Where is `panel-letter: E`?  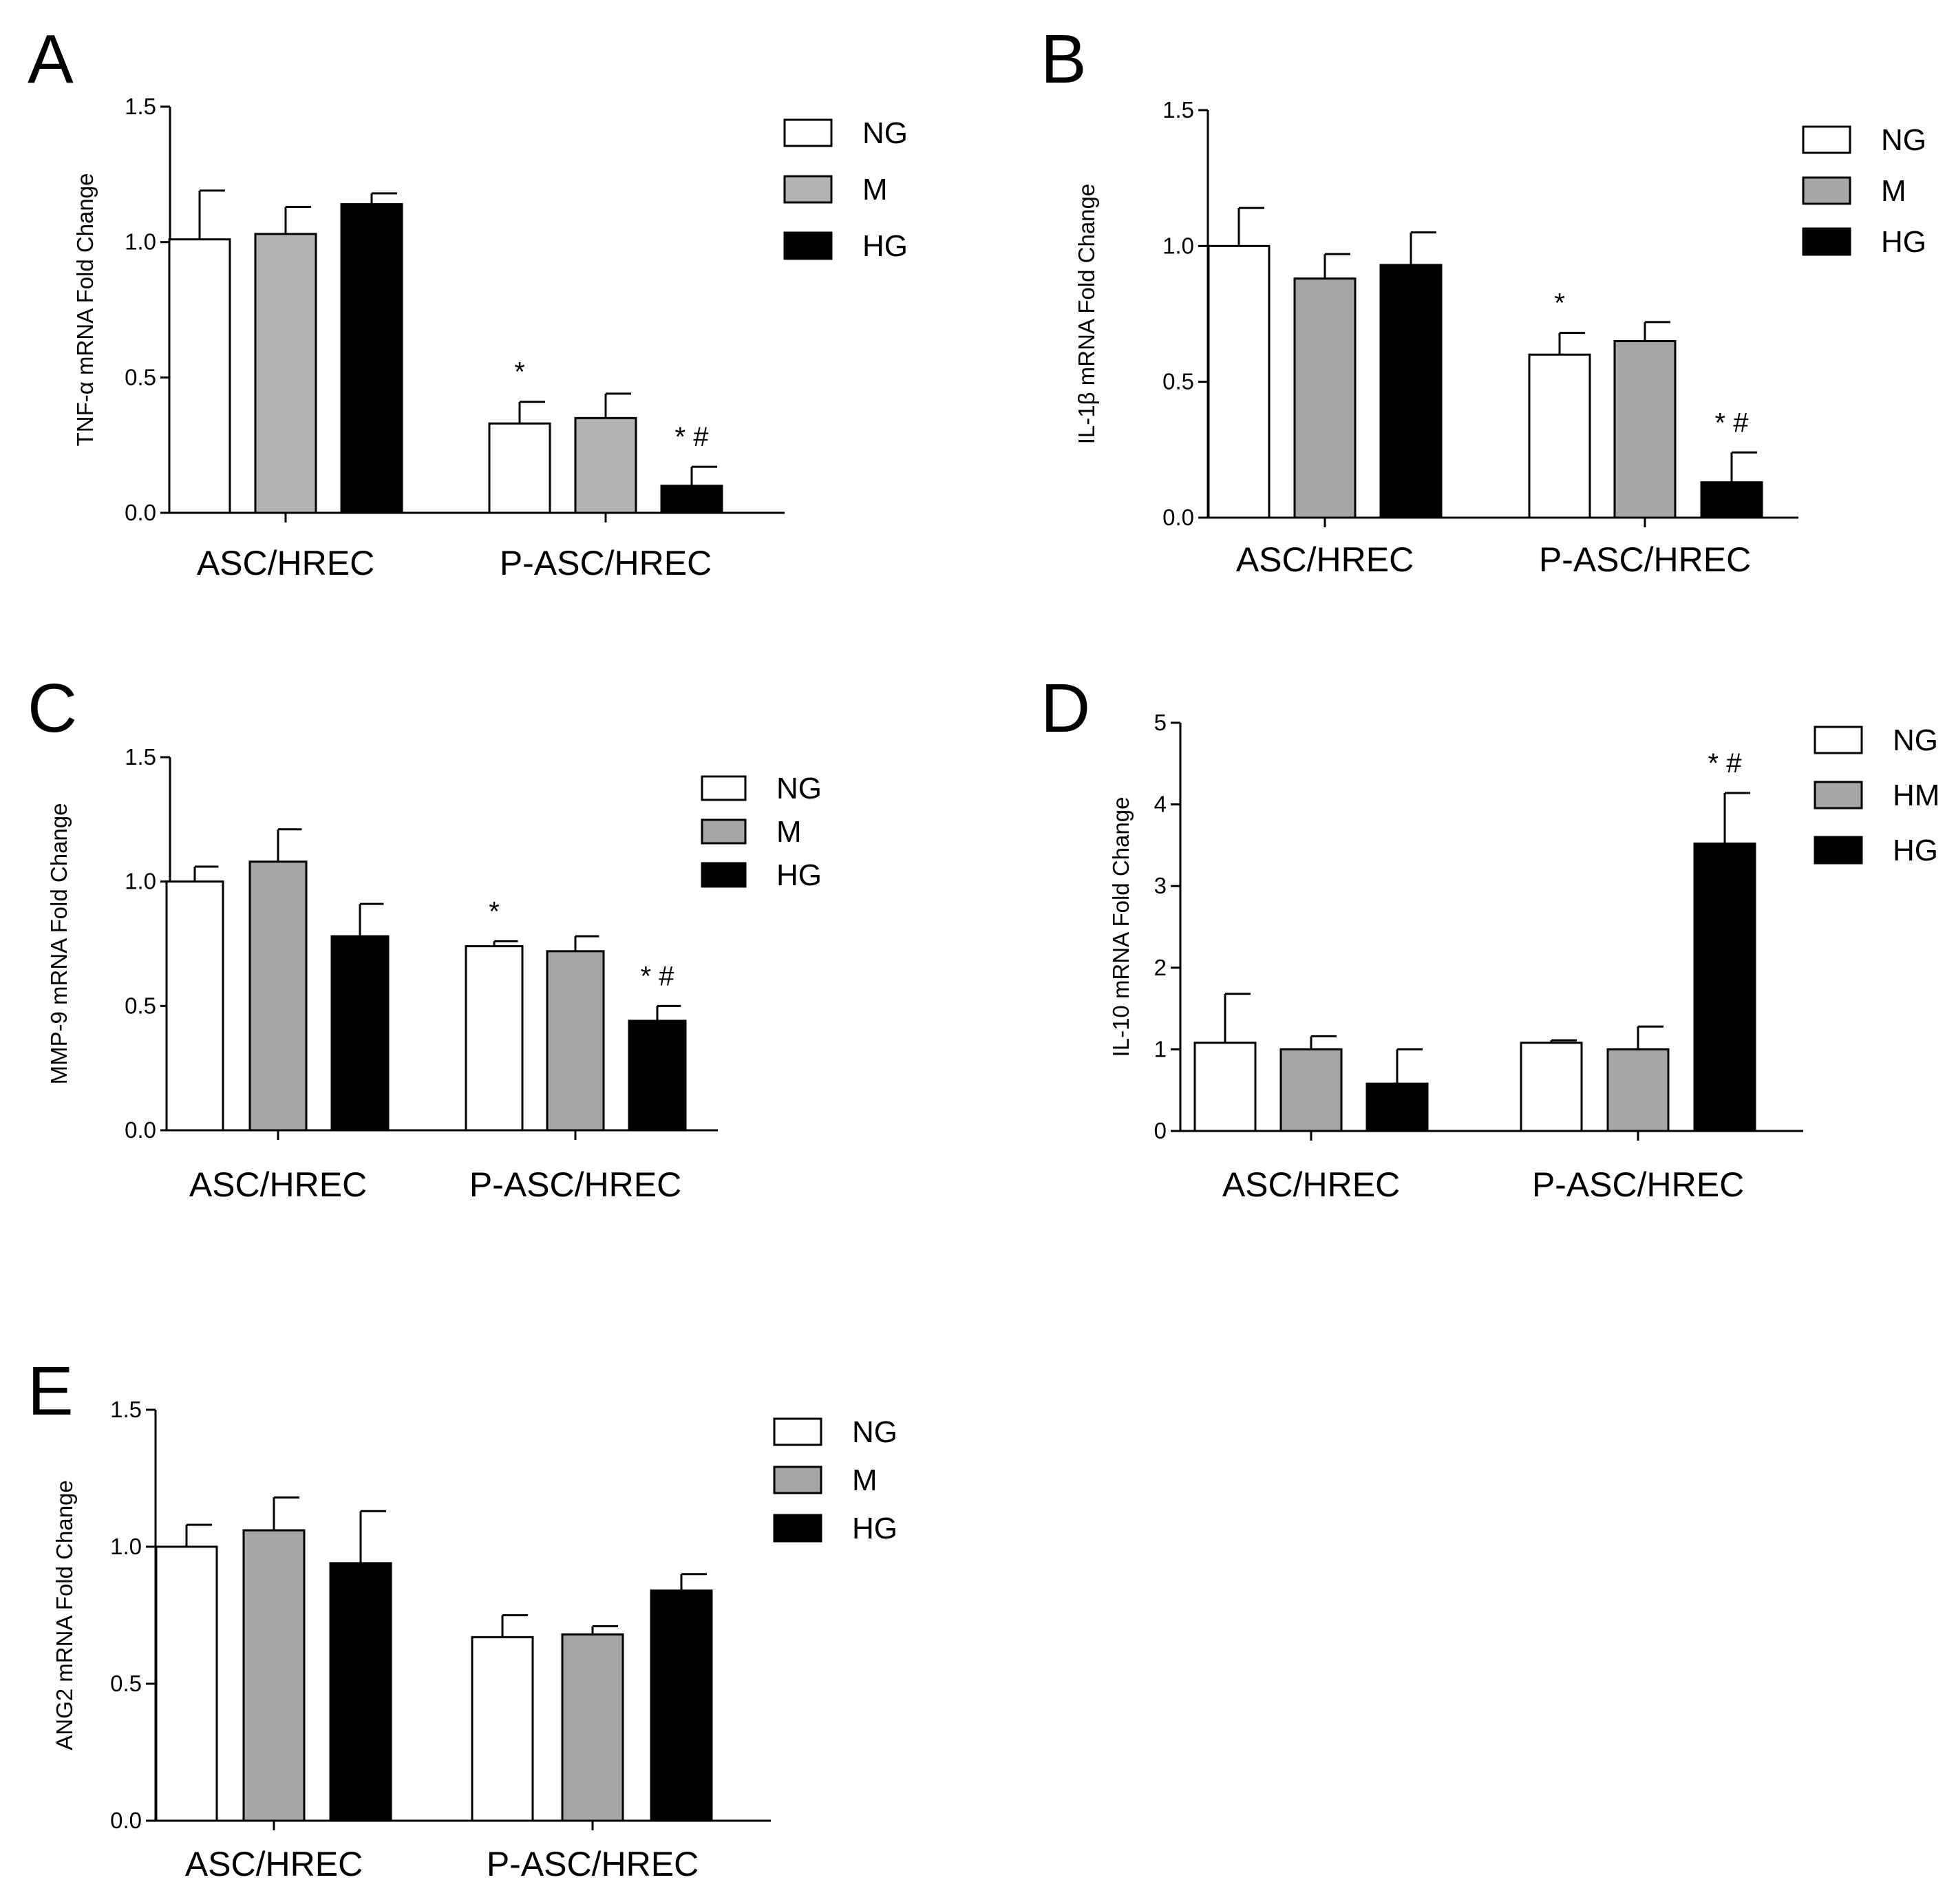 panel-letter: E is located at coordinates (51, 1391).